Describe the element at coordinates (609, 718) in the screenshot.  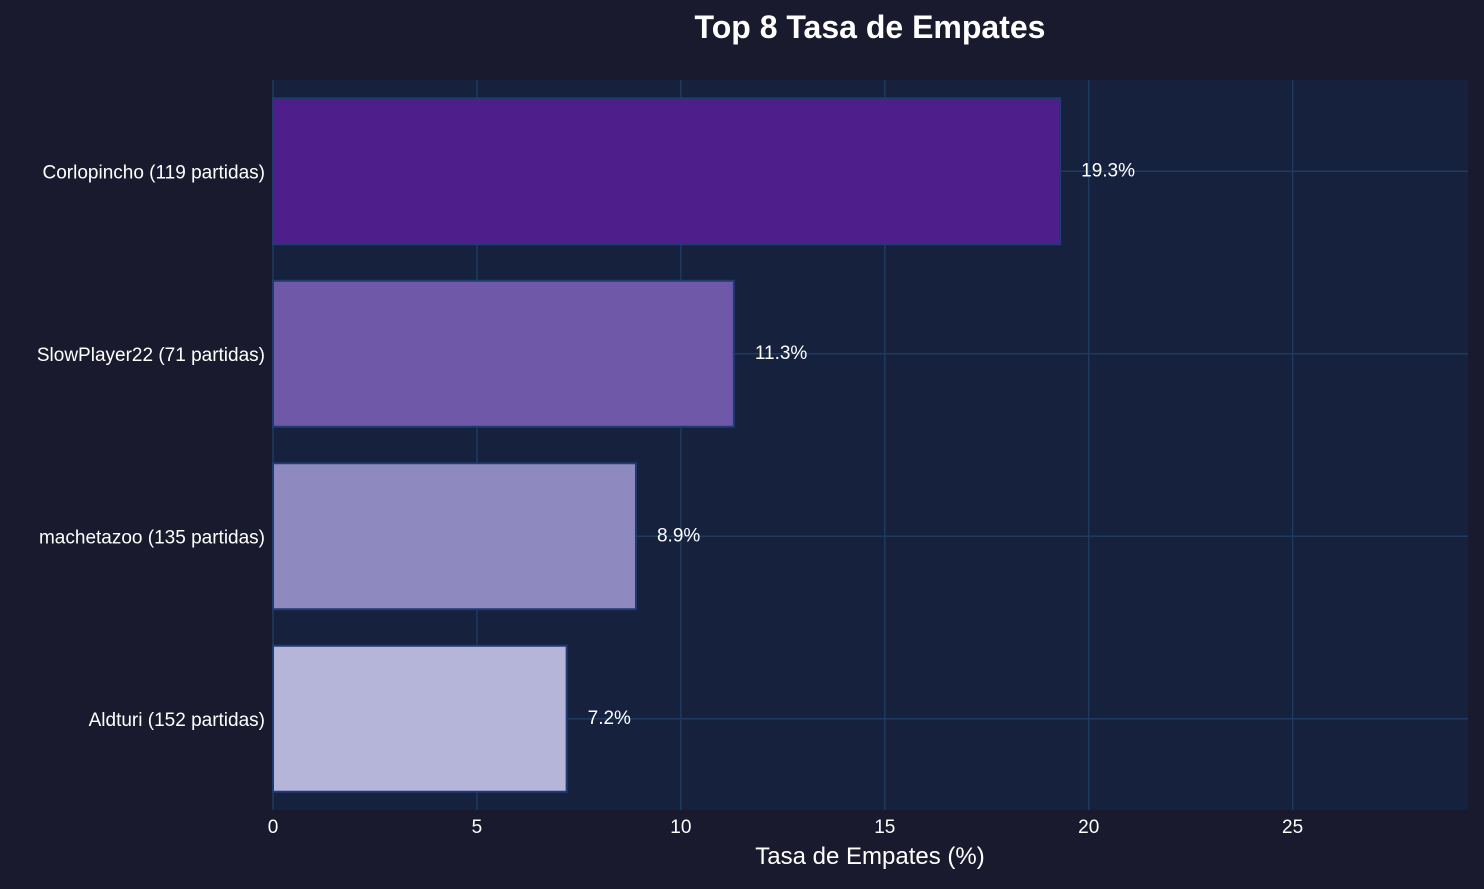
I see `data-label: 7.2%` at that location.